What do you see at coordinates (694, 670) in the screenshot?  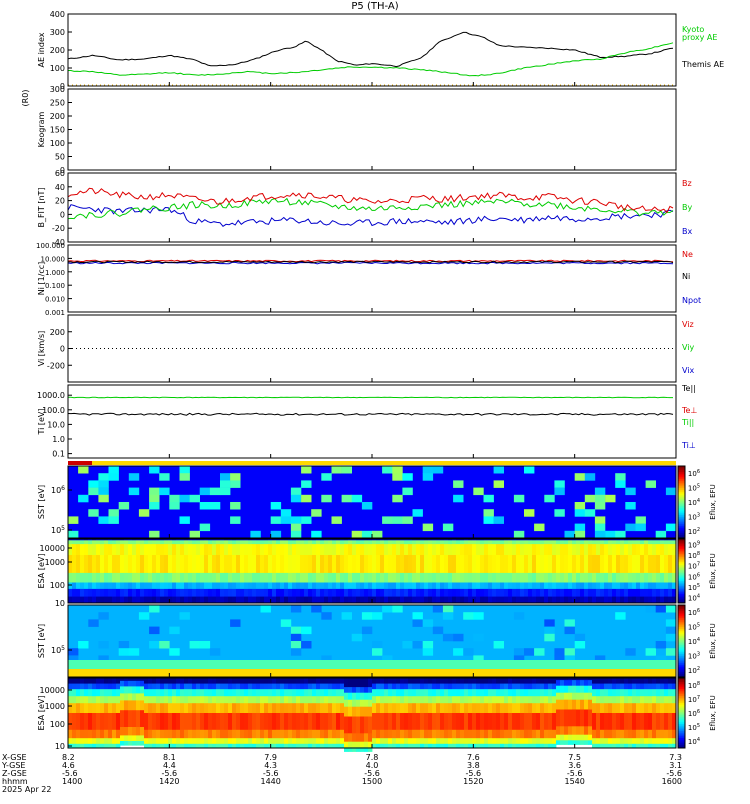 I see `sst_ion-colorbar-tick: 102` at bounding box center [694, 670].